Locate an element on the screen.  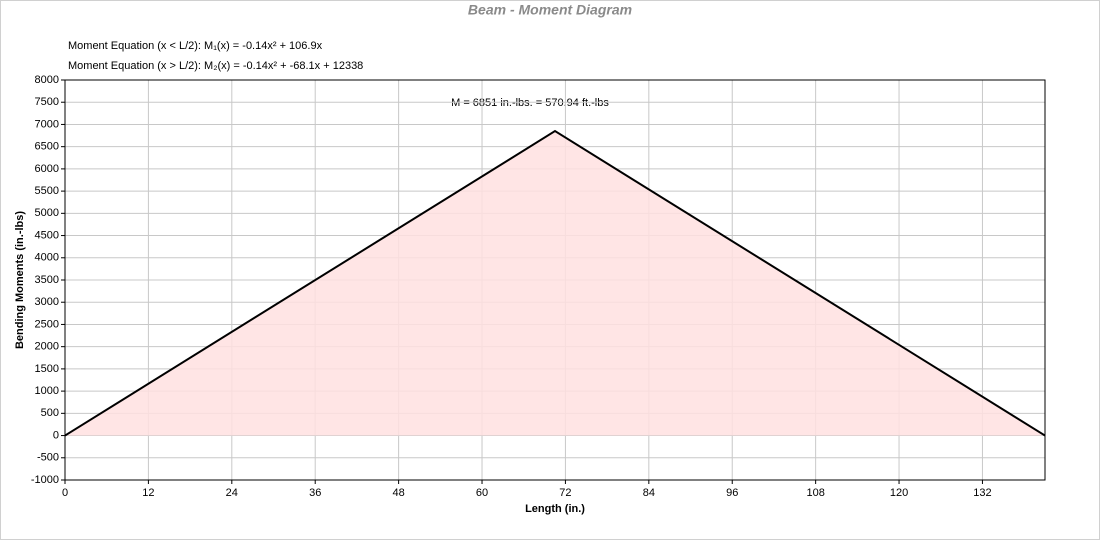
y-tick-label: 7000 is located at coordinates (47, 124).